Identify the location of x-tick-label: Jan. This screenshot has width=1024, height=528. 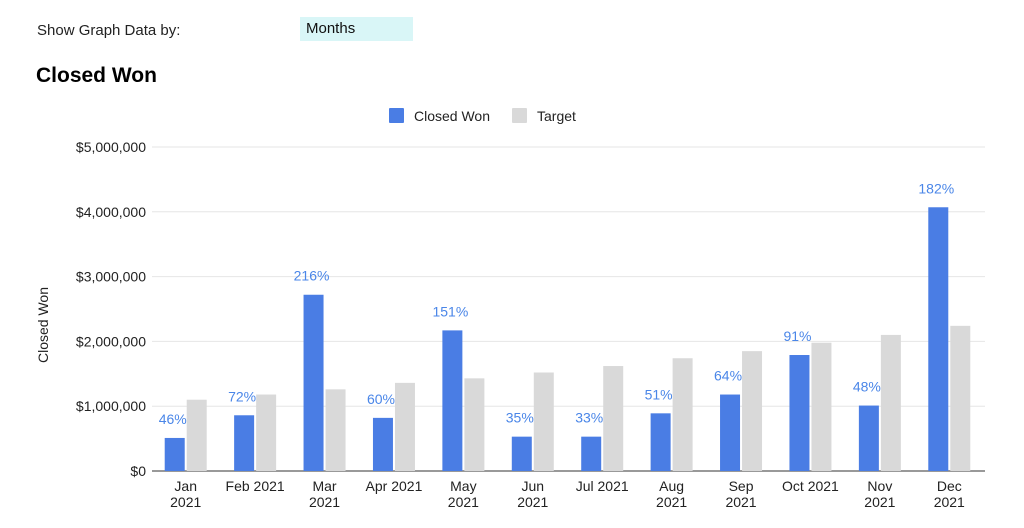
(185, 486).